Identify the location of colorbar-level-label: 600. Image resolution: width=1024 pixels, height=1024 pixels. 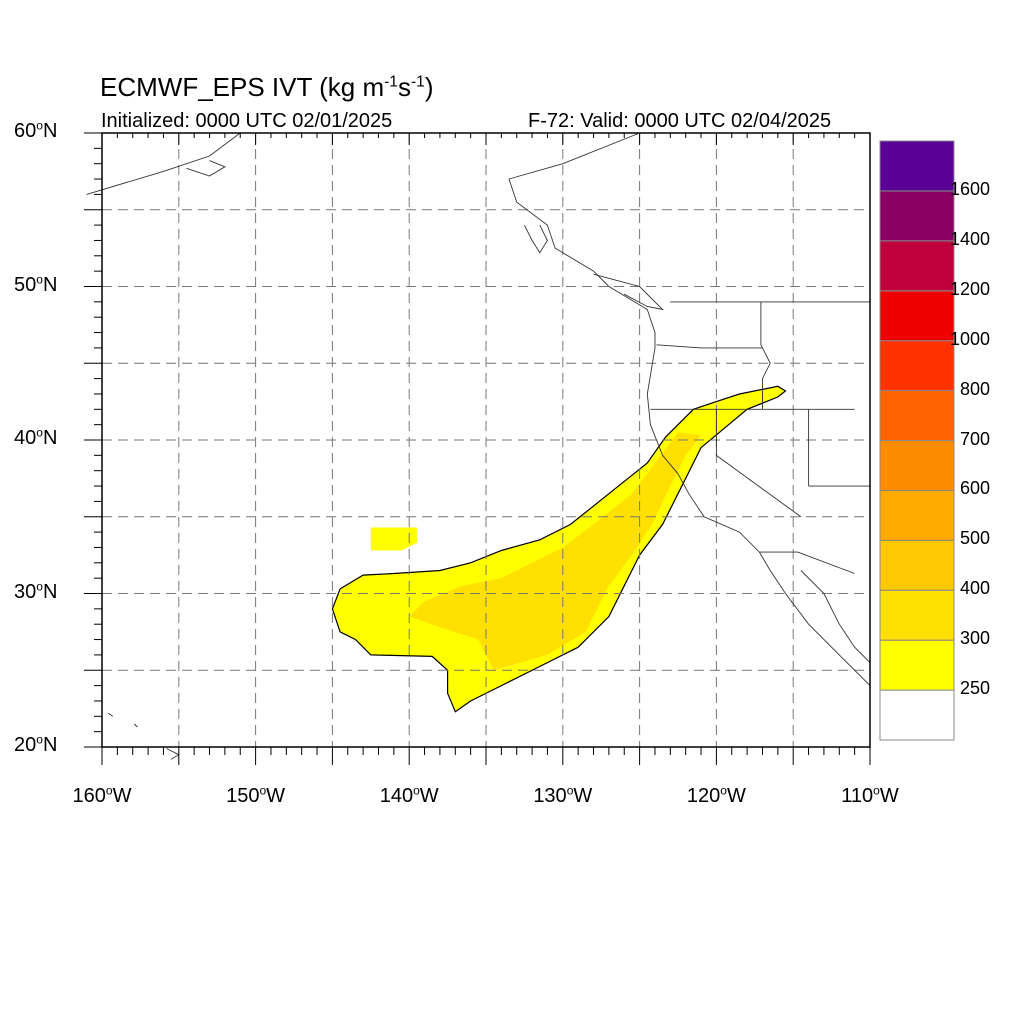
(974, 488).